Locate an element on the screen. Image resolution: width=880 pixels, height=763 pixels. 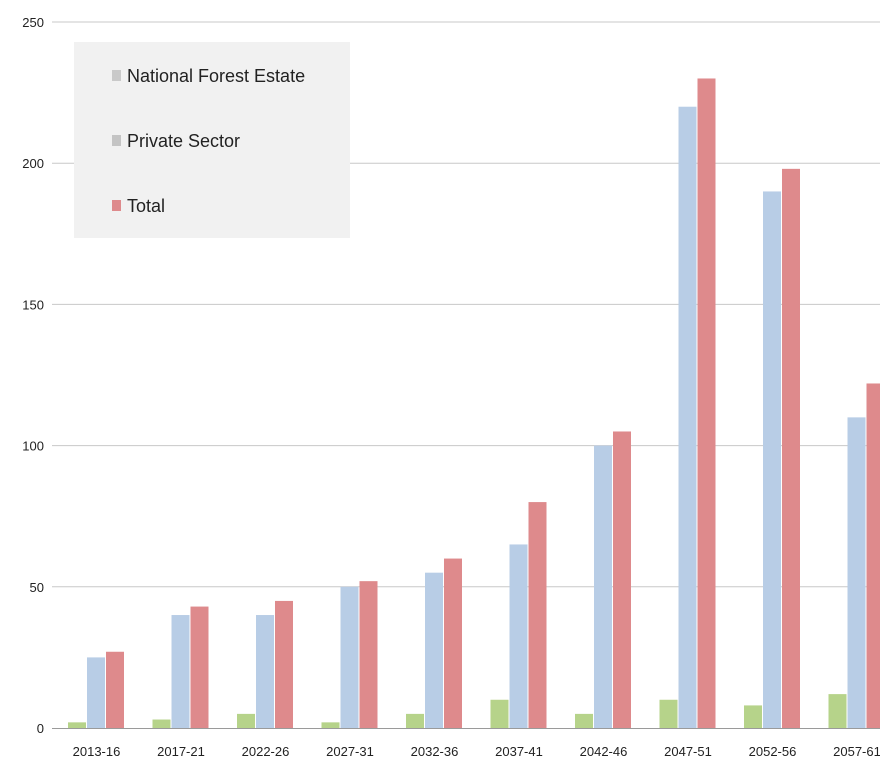
legend-label-total: Total is located at coordinates (146, 206).